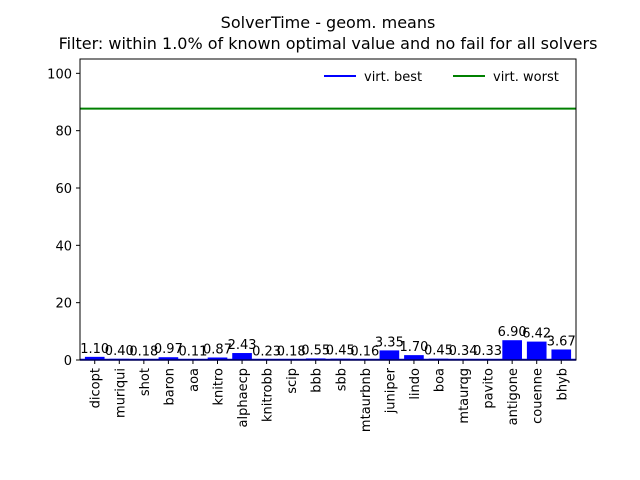 The height and width of the screenshot is (480, 640). What do you see at coordinates (328, 22) in the screenshot?
I see `chart-title: SolverTime - geom. means` at bounding box center [328, 22].